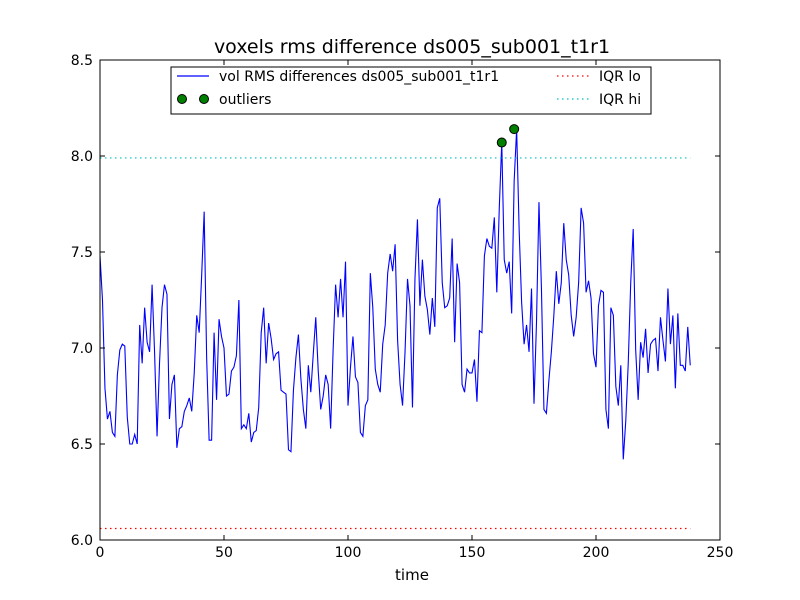  I want to click on y-tick-label: 7.0, so click(82, 349).